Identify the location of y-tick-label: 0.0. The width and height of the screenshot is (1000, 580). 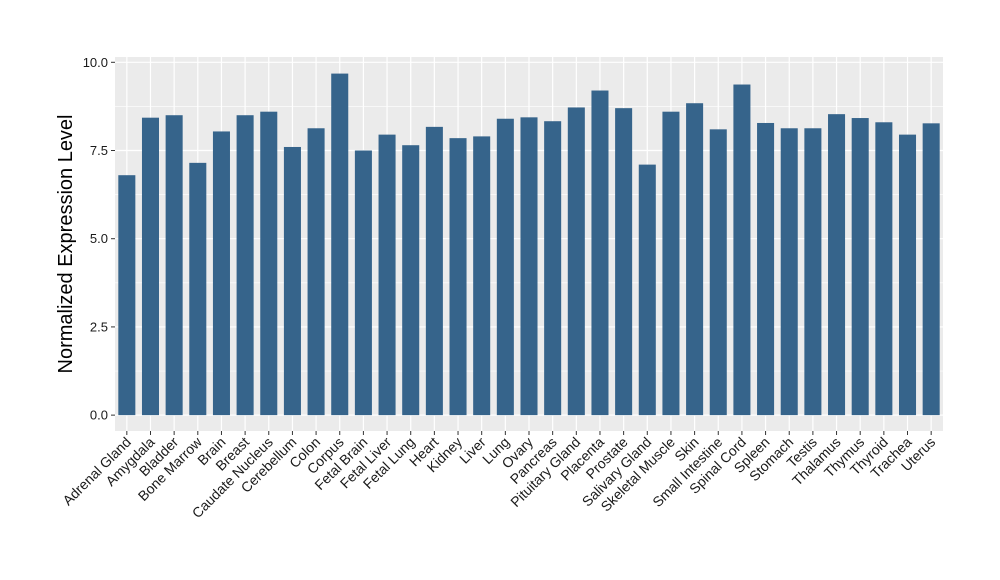
(99, 415).